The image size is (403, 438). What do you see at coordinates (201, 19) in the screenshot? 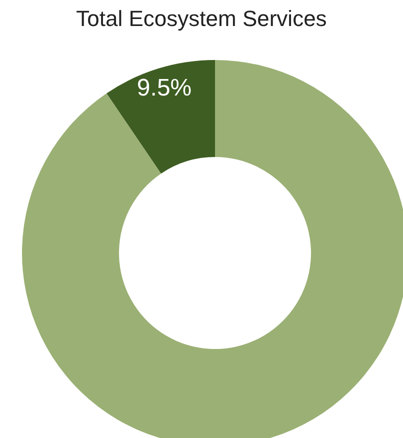
I see `chart-title: Total Ecosystem Services` at bounding box center [201, 19].